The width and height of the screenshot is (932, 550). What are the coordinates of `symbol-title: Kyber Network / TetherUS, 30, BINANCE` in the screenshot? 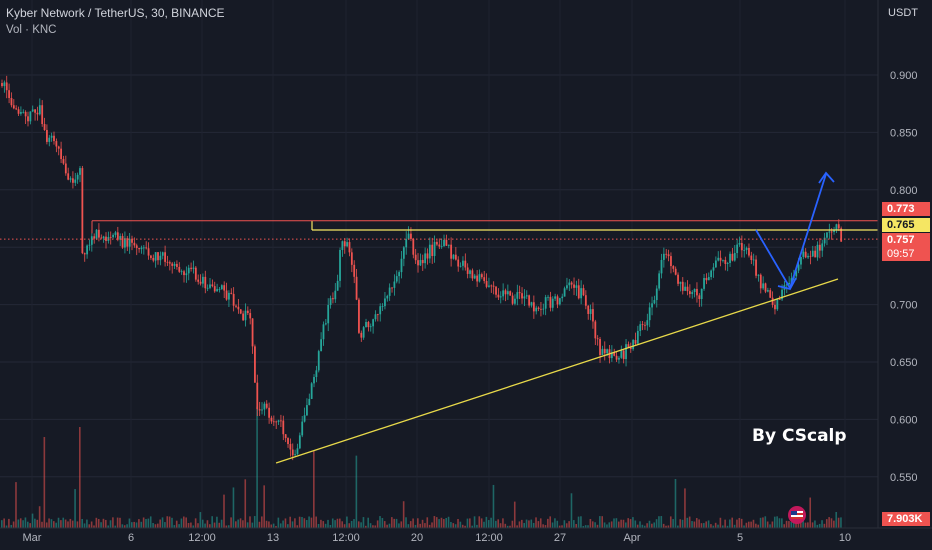 It's located at (115, 13).